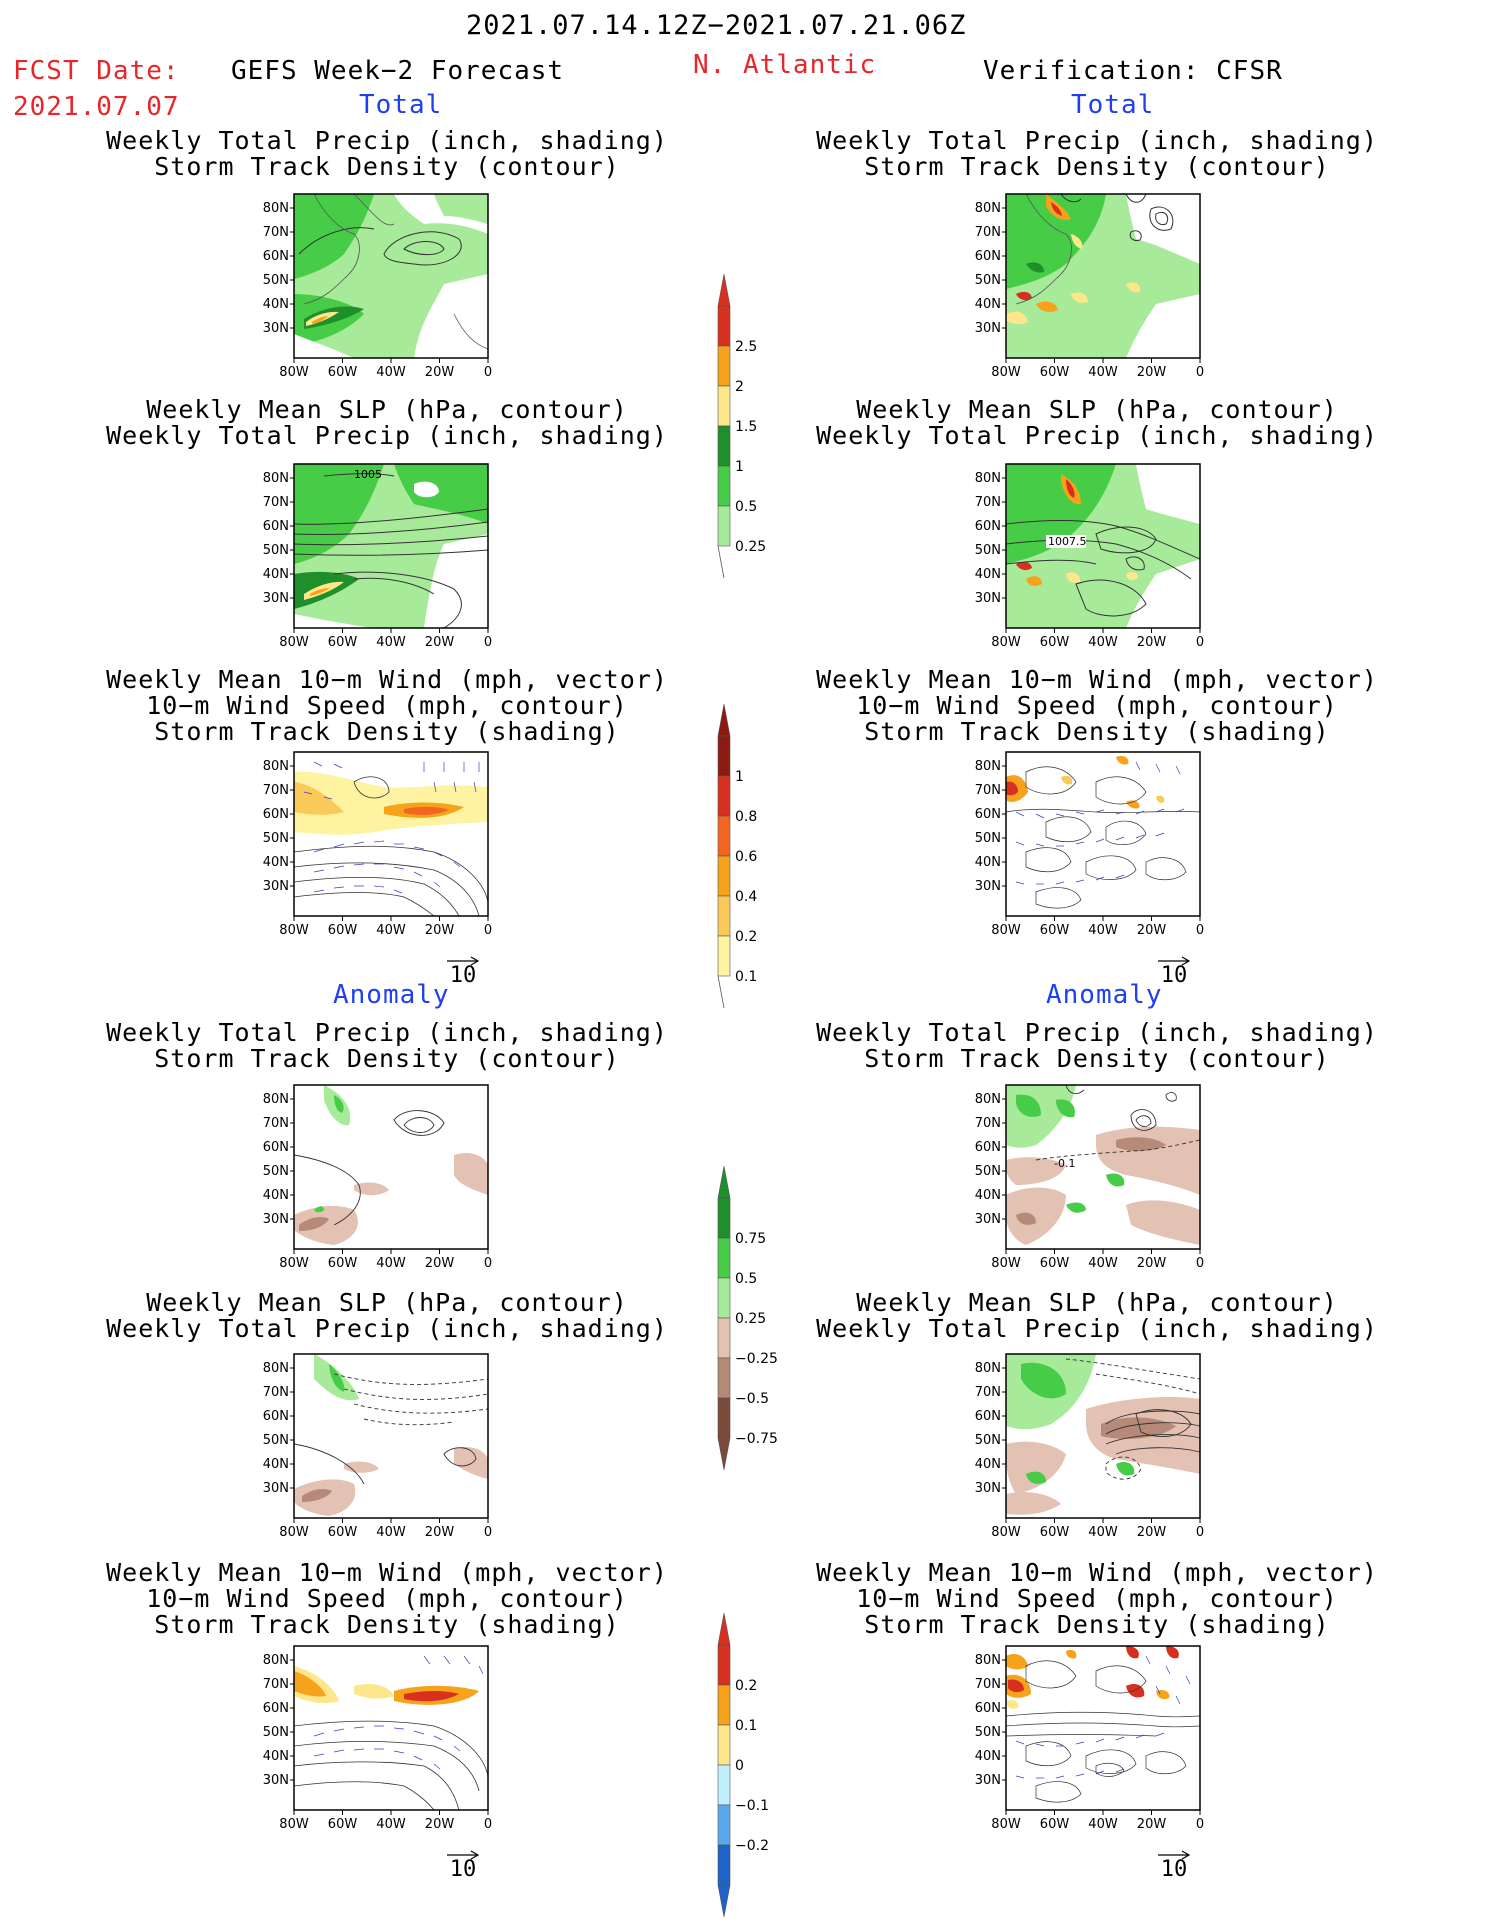  I want to click on colorbar-label: 0.8, so click(746, 817).